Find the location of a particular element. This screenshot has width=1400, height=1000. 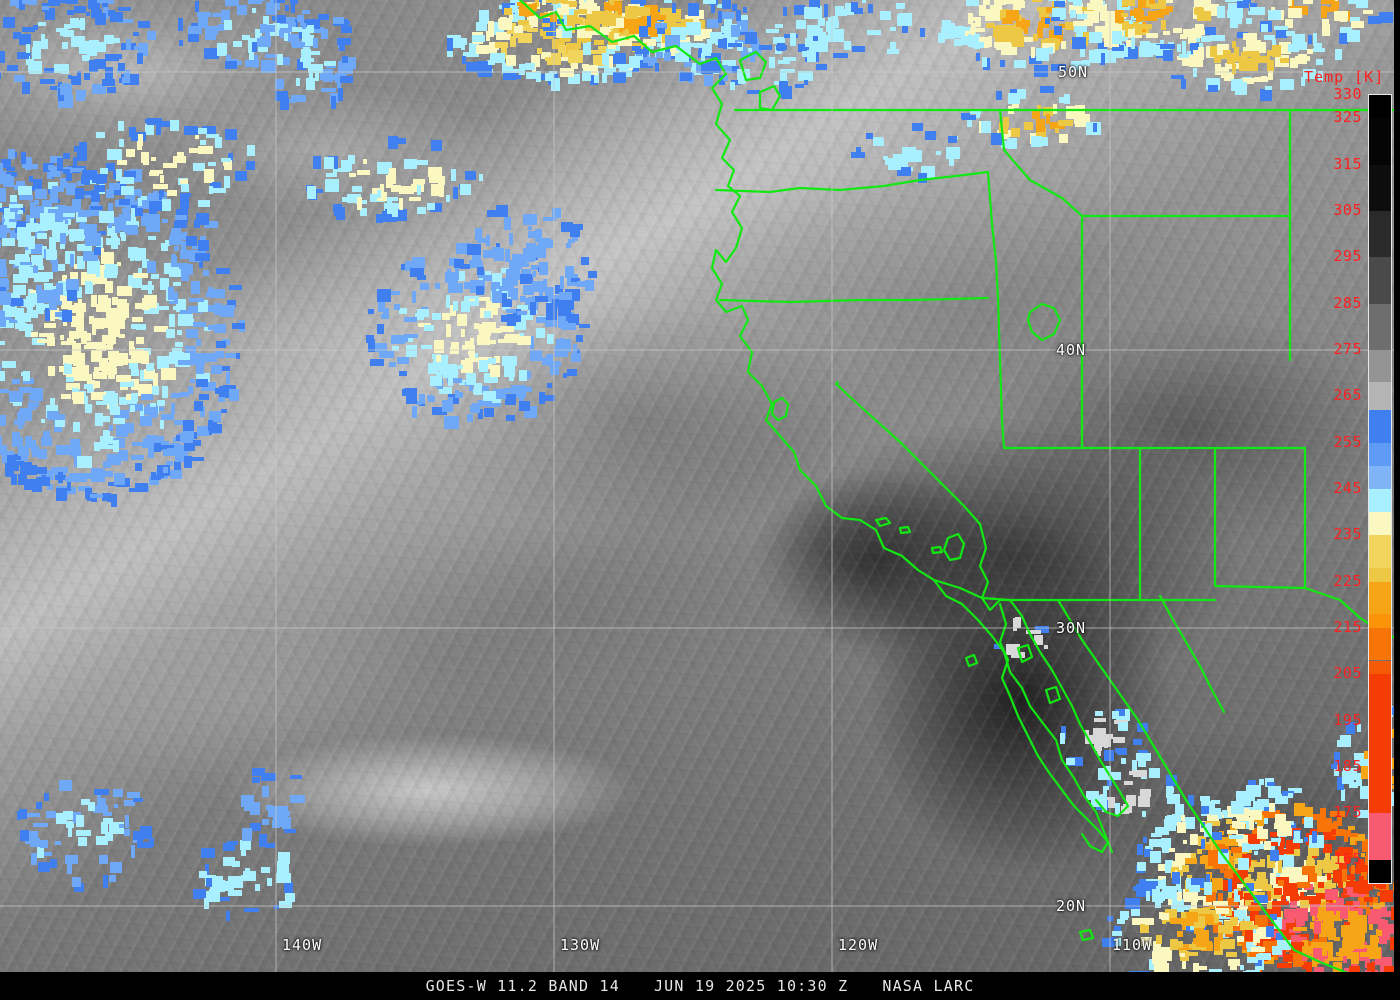

colorbar-tick: 265 is located at coordinates (1347, 395).